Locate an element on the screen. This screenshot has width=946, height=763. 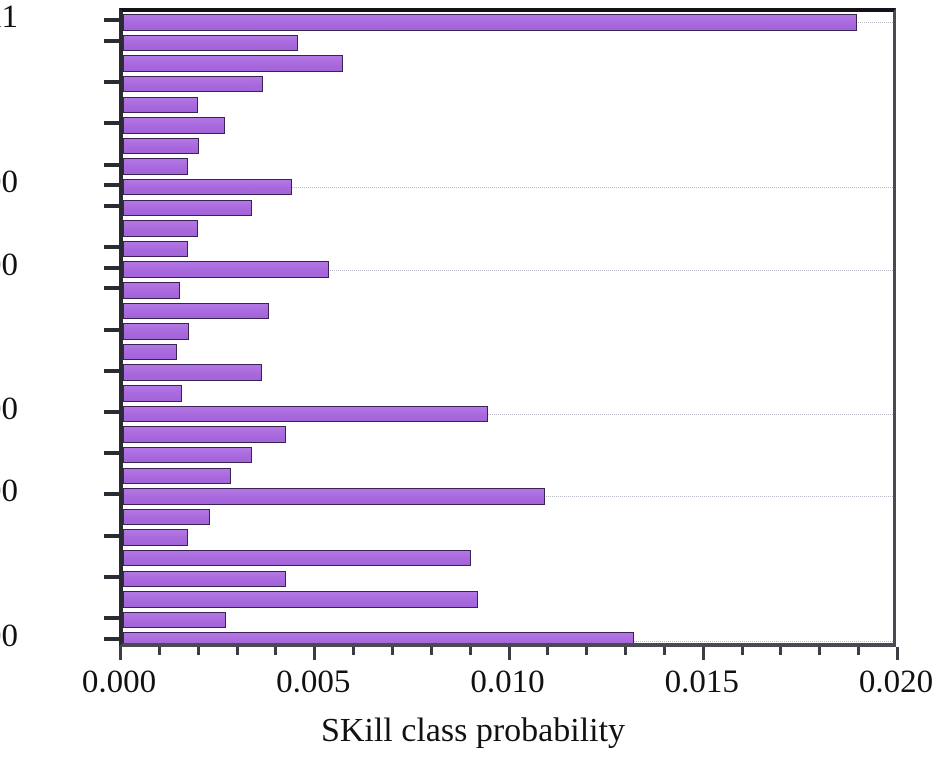
x-axis-tick-label: 0.015 is located at coordinates (701, 682).